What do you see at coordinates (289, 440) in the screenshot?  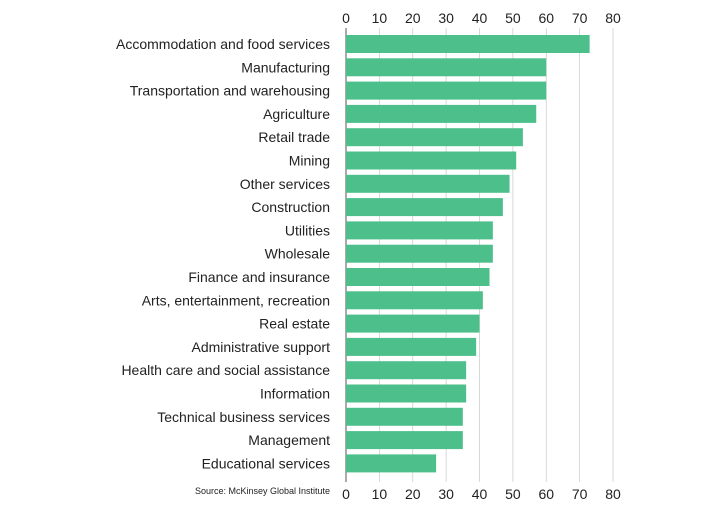 I see `category-label: Management` at bounding box center [289, 440].